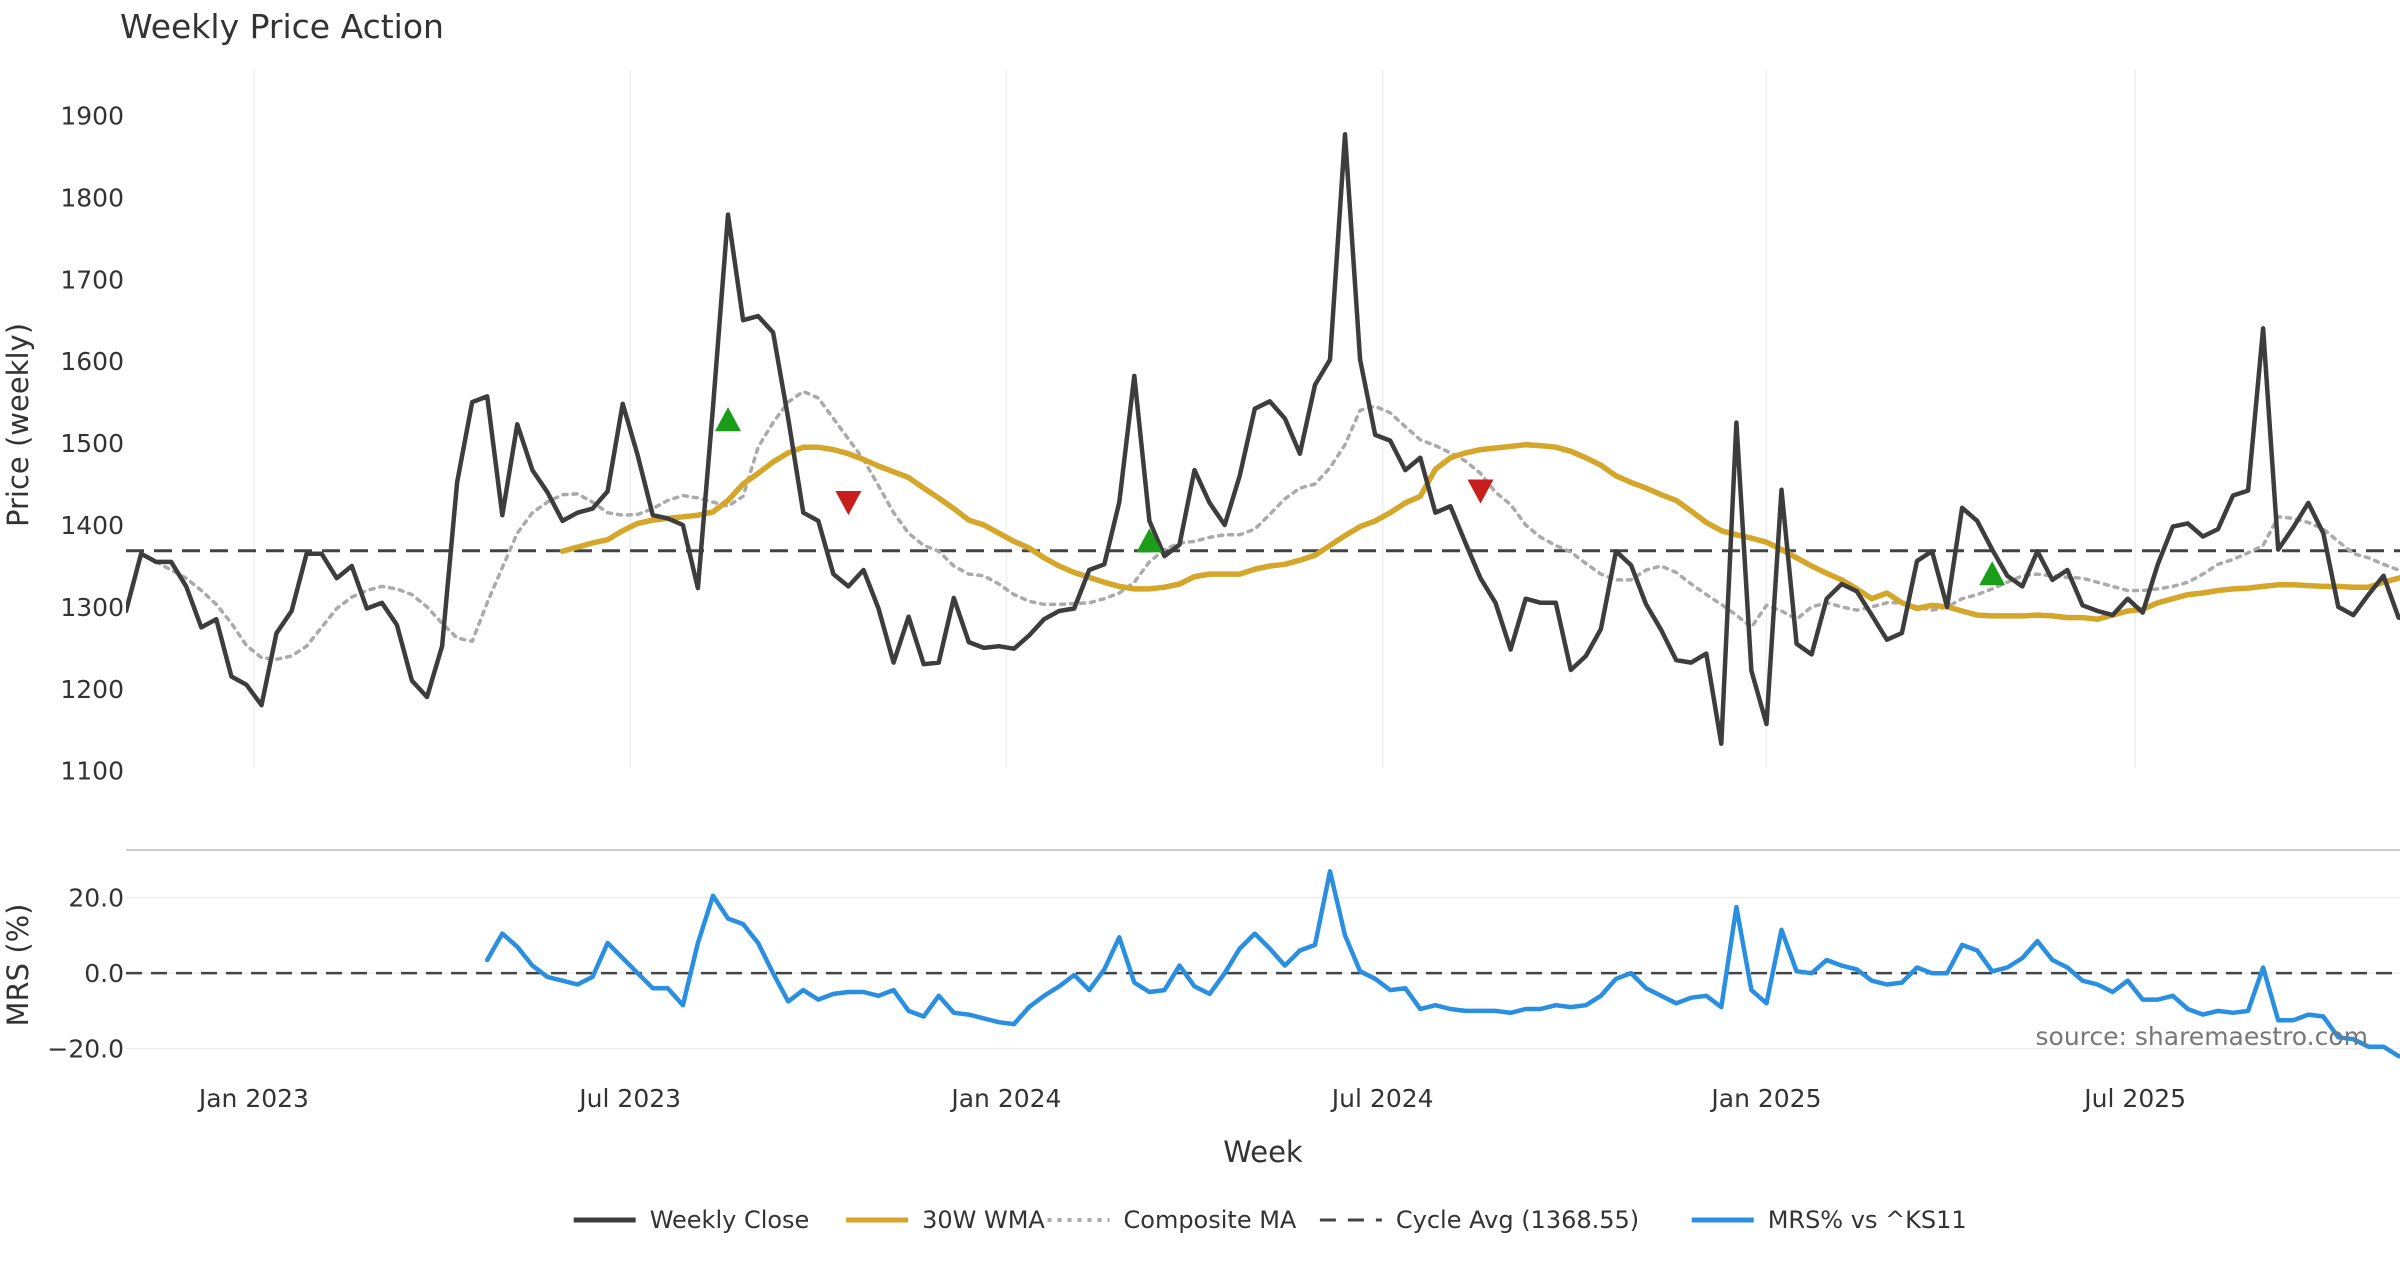  What do you see at coordinates (92, 525) in the screenshot?
I see `price-y-tick-label: 1400` at bounding box center [92, 525].